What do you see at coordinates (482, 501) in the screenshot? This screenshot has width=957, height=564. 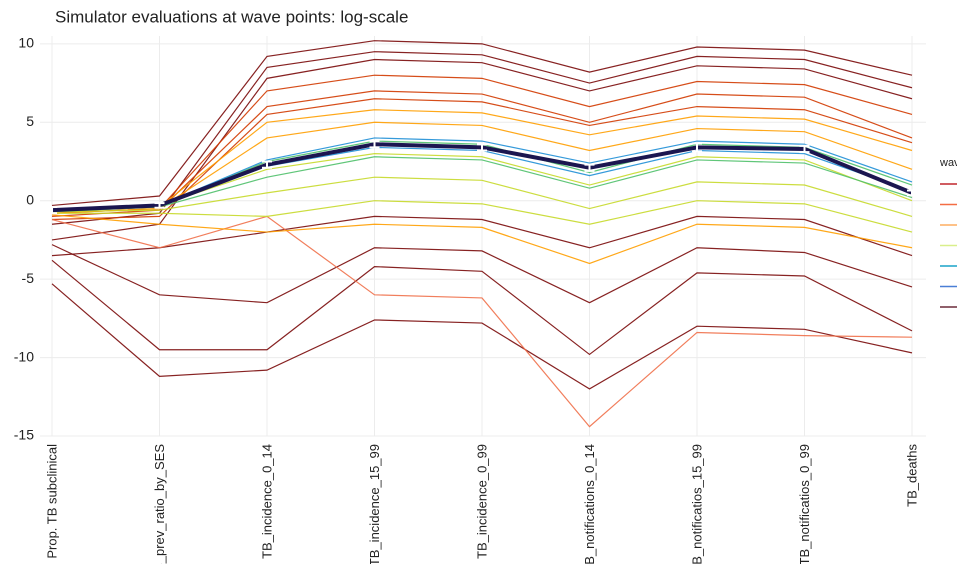 I see `x-tick-label: TB_incidence_0_99` at bounding box center [482, 501].